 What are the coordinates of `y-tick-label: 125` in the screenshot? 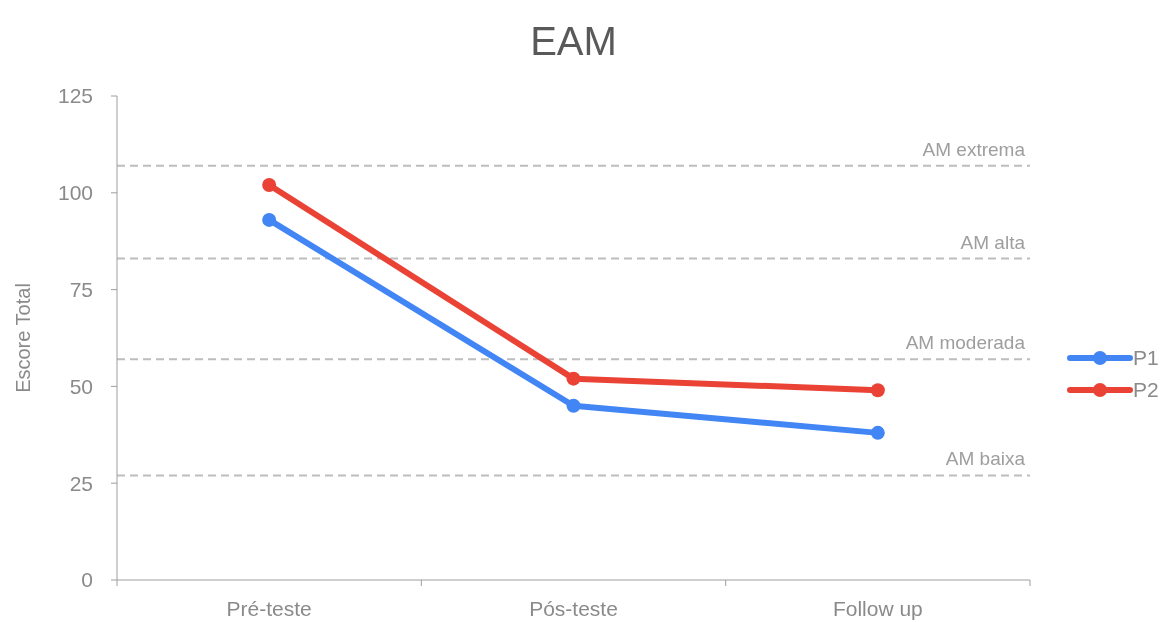 It's located at (75, 96).